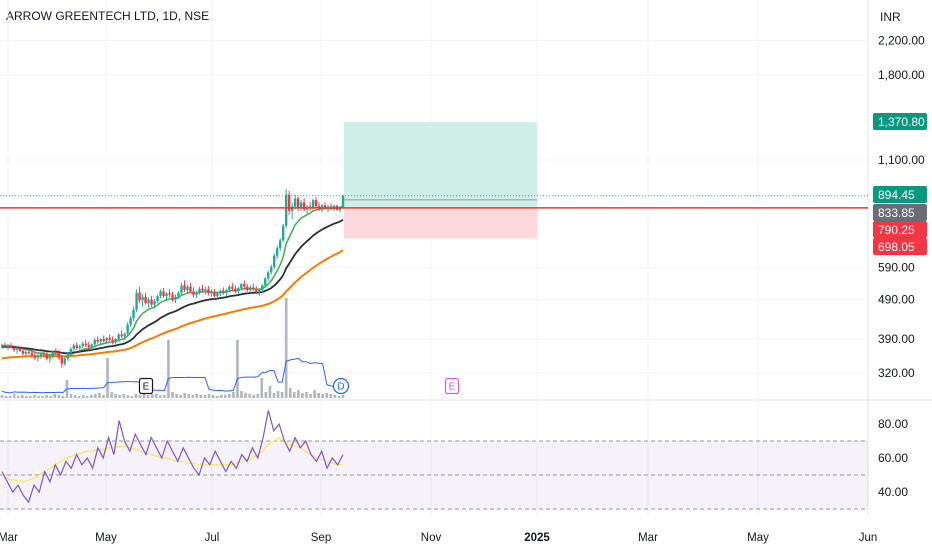 Image resolution: width=932 pixels, height=550 pixels. I want to click on rsi-line, so click(172, 457).